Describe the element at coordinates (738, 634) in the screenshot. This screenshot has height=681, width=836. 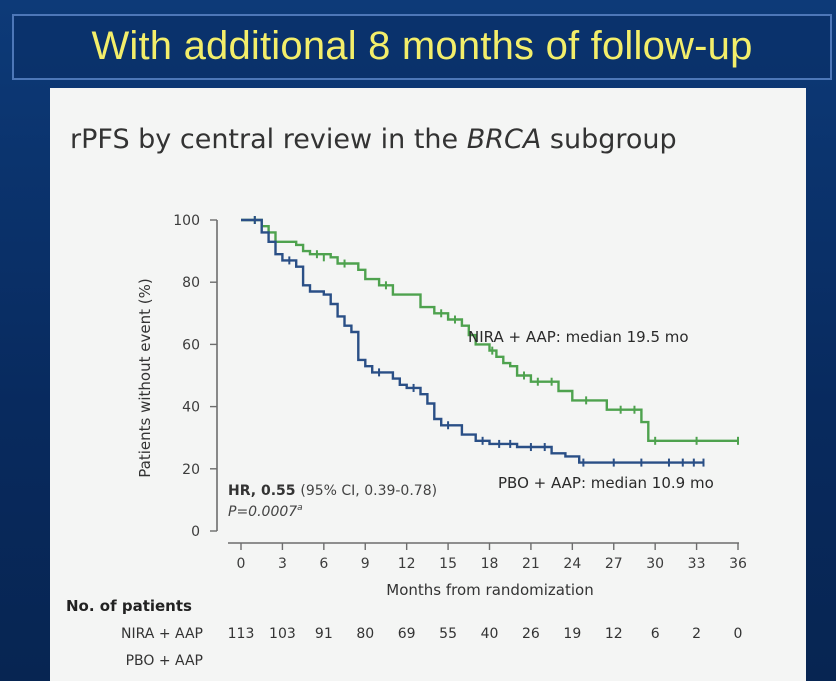
I see `risk-cell: 0` at that location.